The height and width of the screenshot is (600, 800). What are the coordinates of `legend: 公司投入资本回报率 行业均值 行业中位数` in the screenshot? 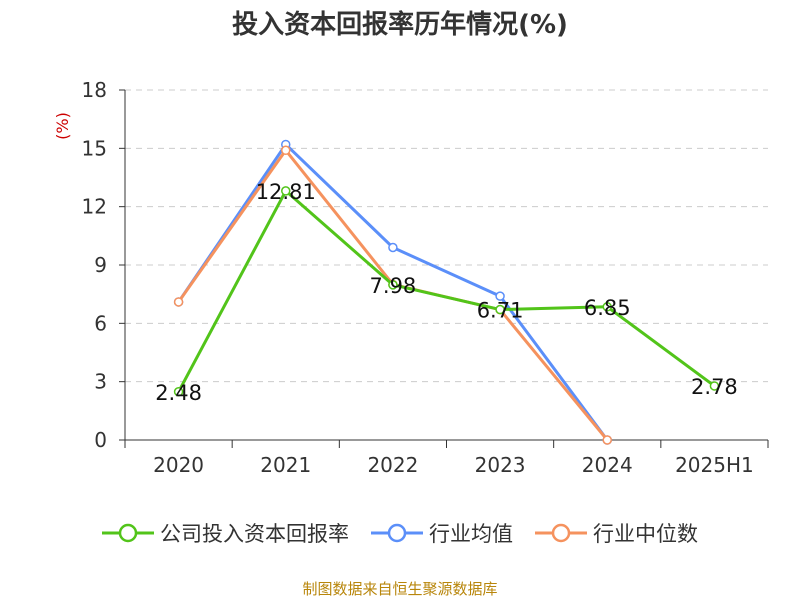 It's located at (400, 533).